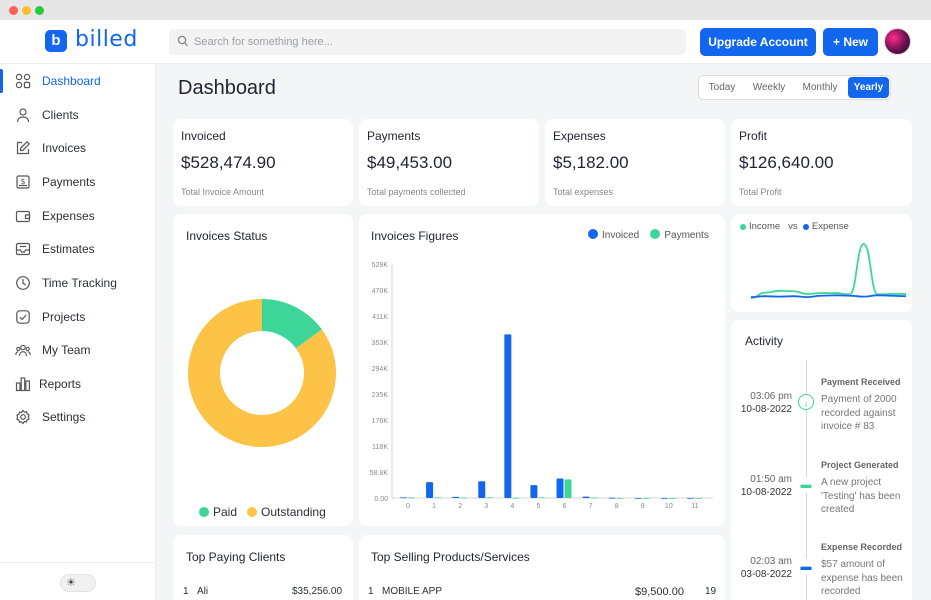  Describe the element at coordinates (820, 87) in the screenshot. I see `range-option-monthly: Monthly` at that location.